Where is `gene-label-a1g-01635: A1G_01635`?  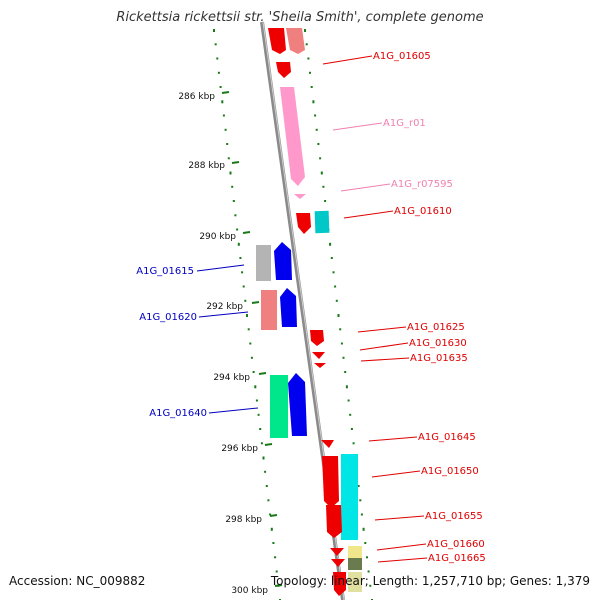 gene-label-a1g-01635: A1G_01635 is located at coordinates (439, 358).